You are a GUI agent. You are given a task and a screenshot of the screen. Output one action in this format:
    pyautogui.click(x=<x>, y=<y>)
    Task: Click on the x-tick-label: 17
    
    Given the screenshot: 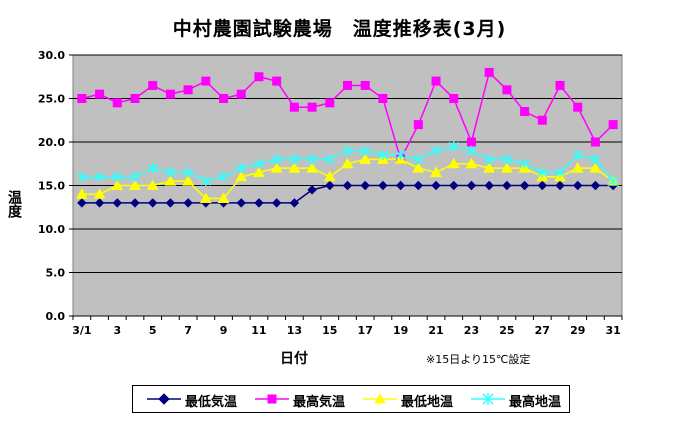 What is the action you would take?
    pyautogui.click(x=365, y=330)
    